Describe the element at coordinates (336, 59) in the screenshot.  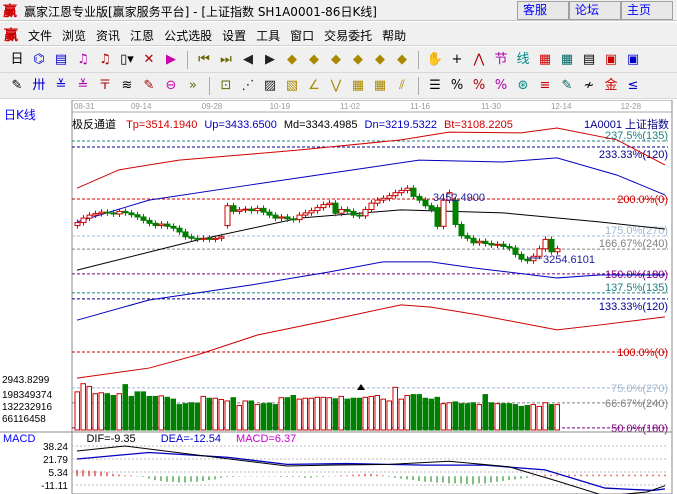
I see `toolbar1-tool-icon-14: ◆` at that location.